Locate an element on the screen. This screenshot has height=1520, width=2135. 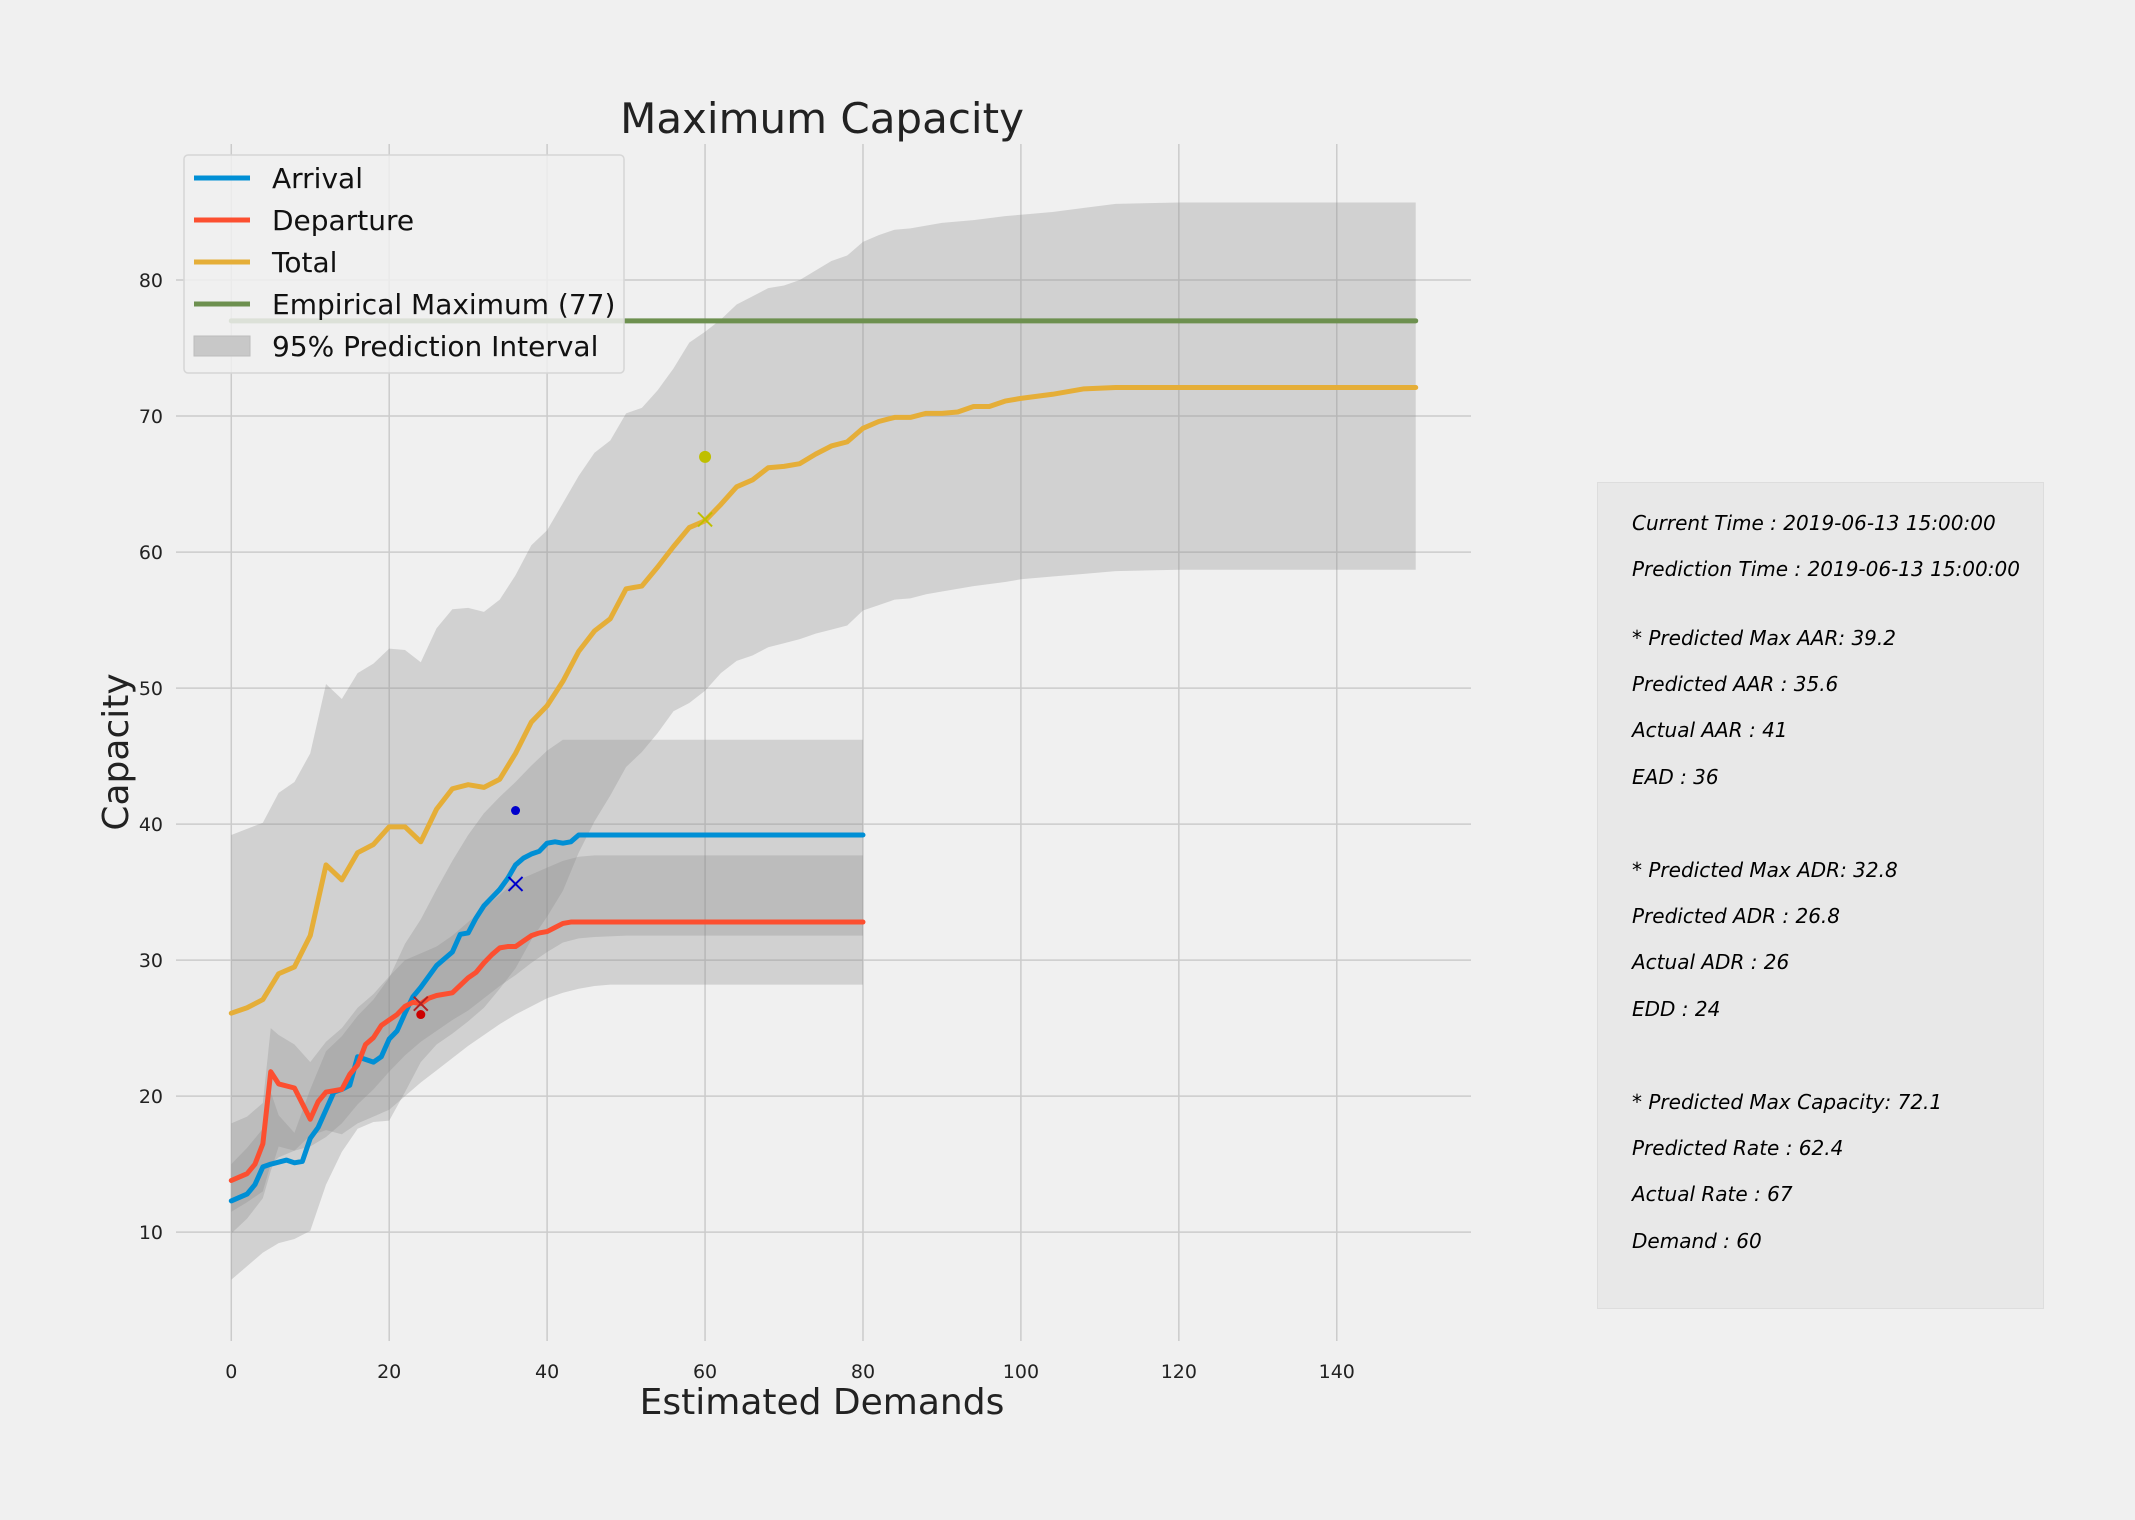
y-tick-label-50: 50 is located at coordinates (151, 689).